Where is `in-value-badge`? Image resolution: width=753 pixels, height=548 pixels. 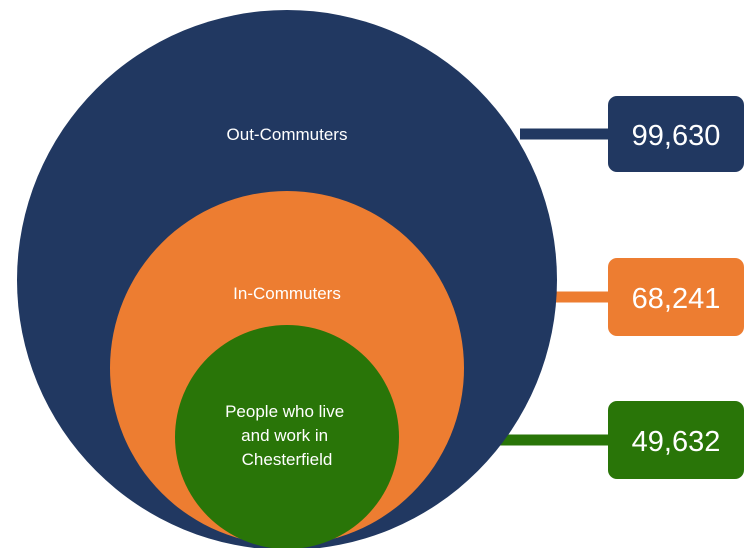
in-value-badge is located at coordinates (676, 297).